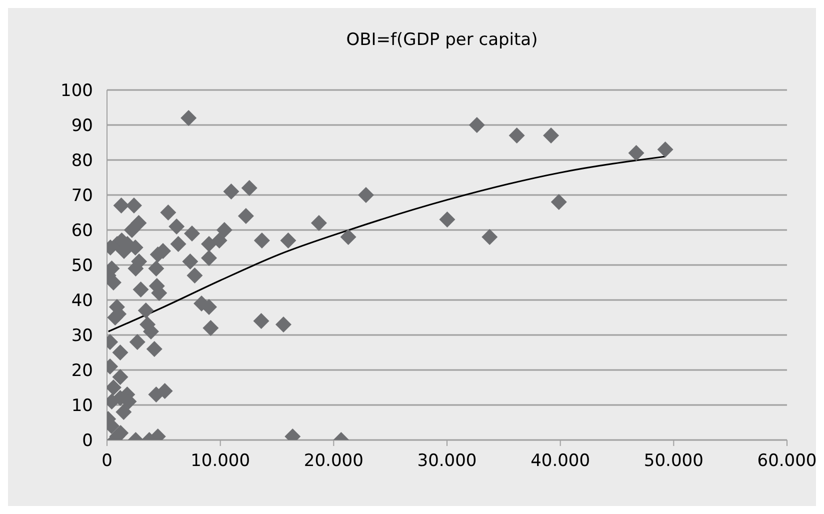  I want to click on x-tick-label: 30.000, so click(447, 461).